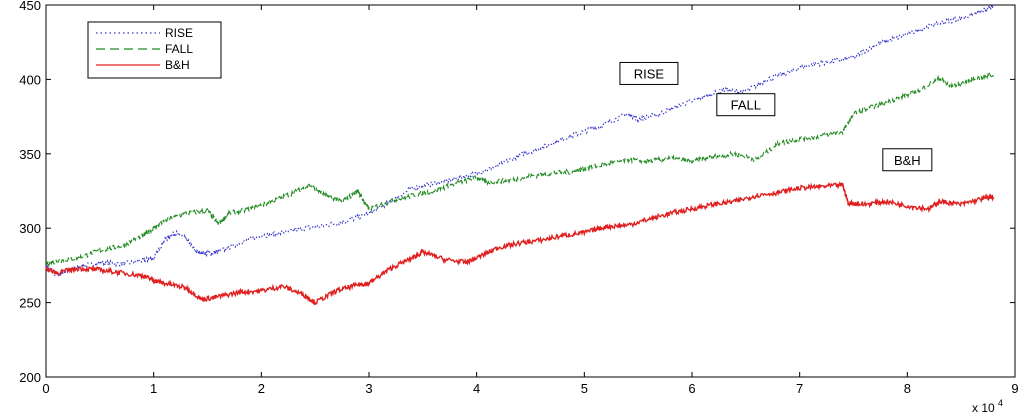  I want to click on x-tick-label: 6, so click(691, 388).